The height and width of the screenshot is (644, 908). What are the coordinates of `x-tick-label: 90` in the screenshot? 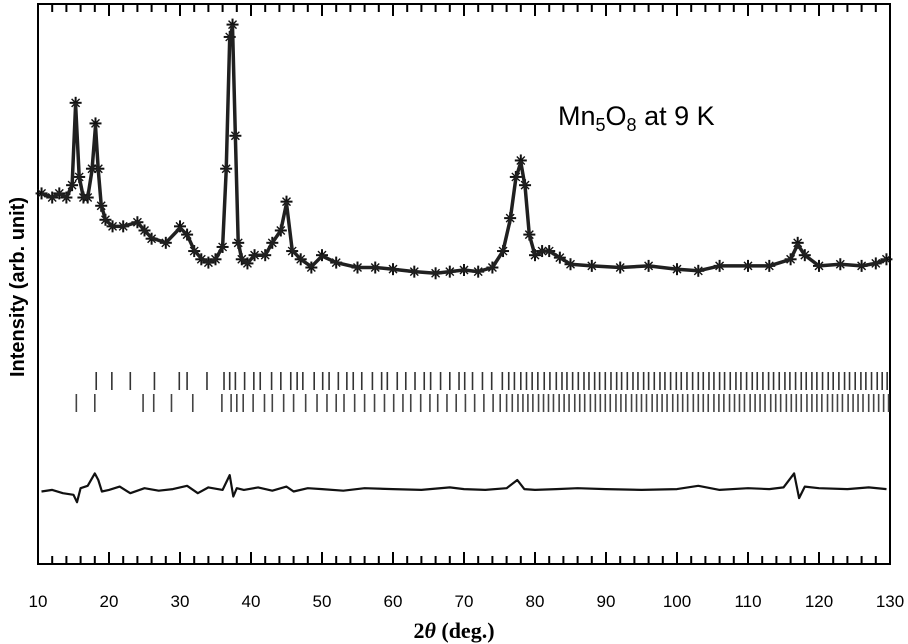 It's located at (606, 601).